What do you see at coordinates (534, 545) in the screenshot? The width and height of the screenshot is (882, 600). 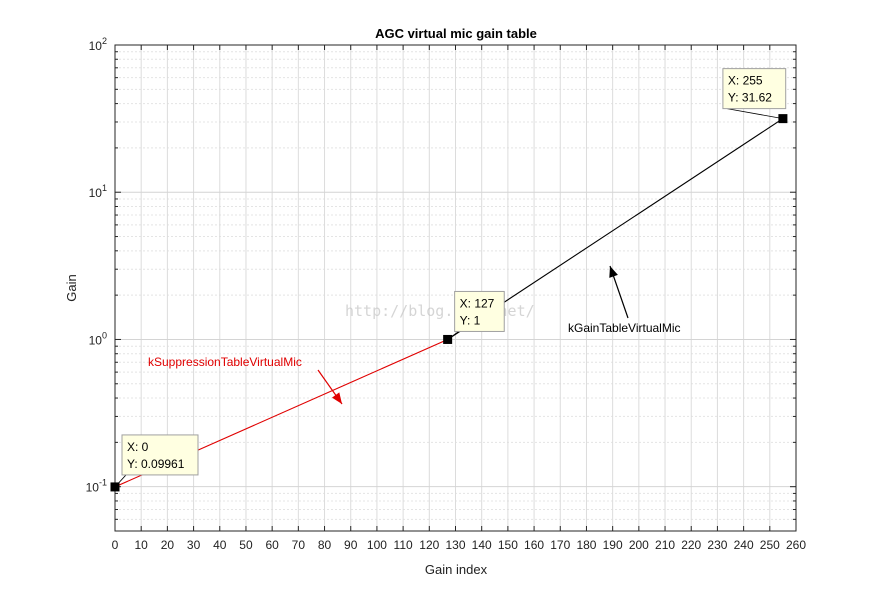 I see `x-tick-label: 160` at bounding box center [534, 545].